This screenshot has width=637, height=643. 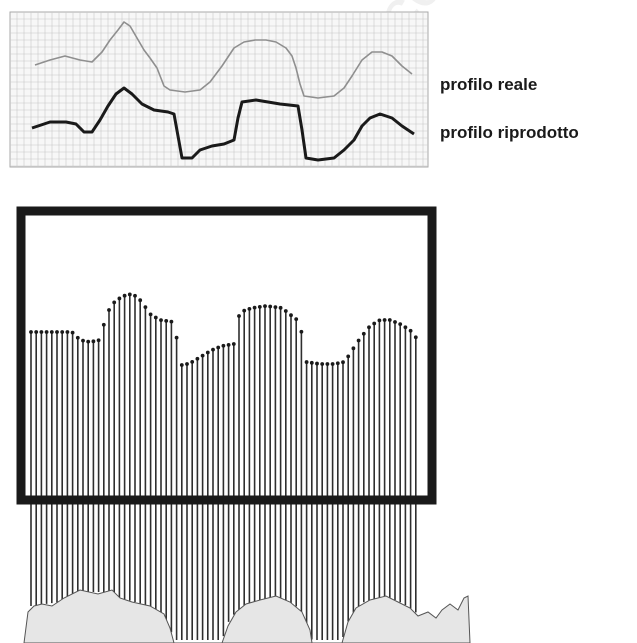 I want to click on real-profile-label: profilo reale, so click(x=488, y=84).